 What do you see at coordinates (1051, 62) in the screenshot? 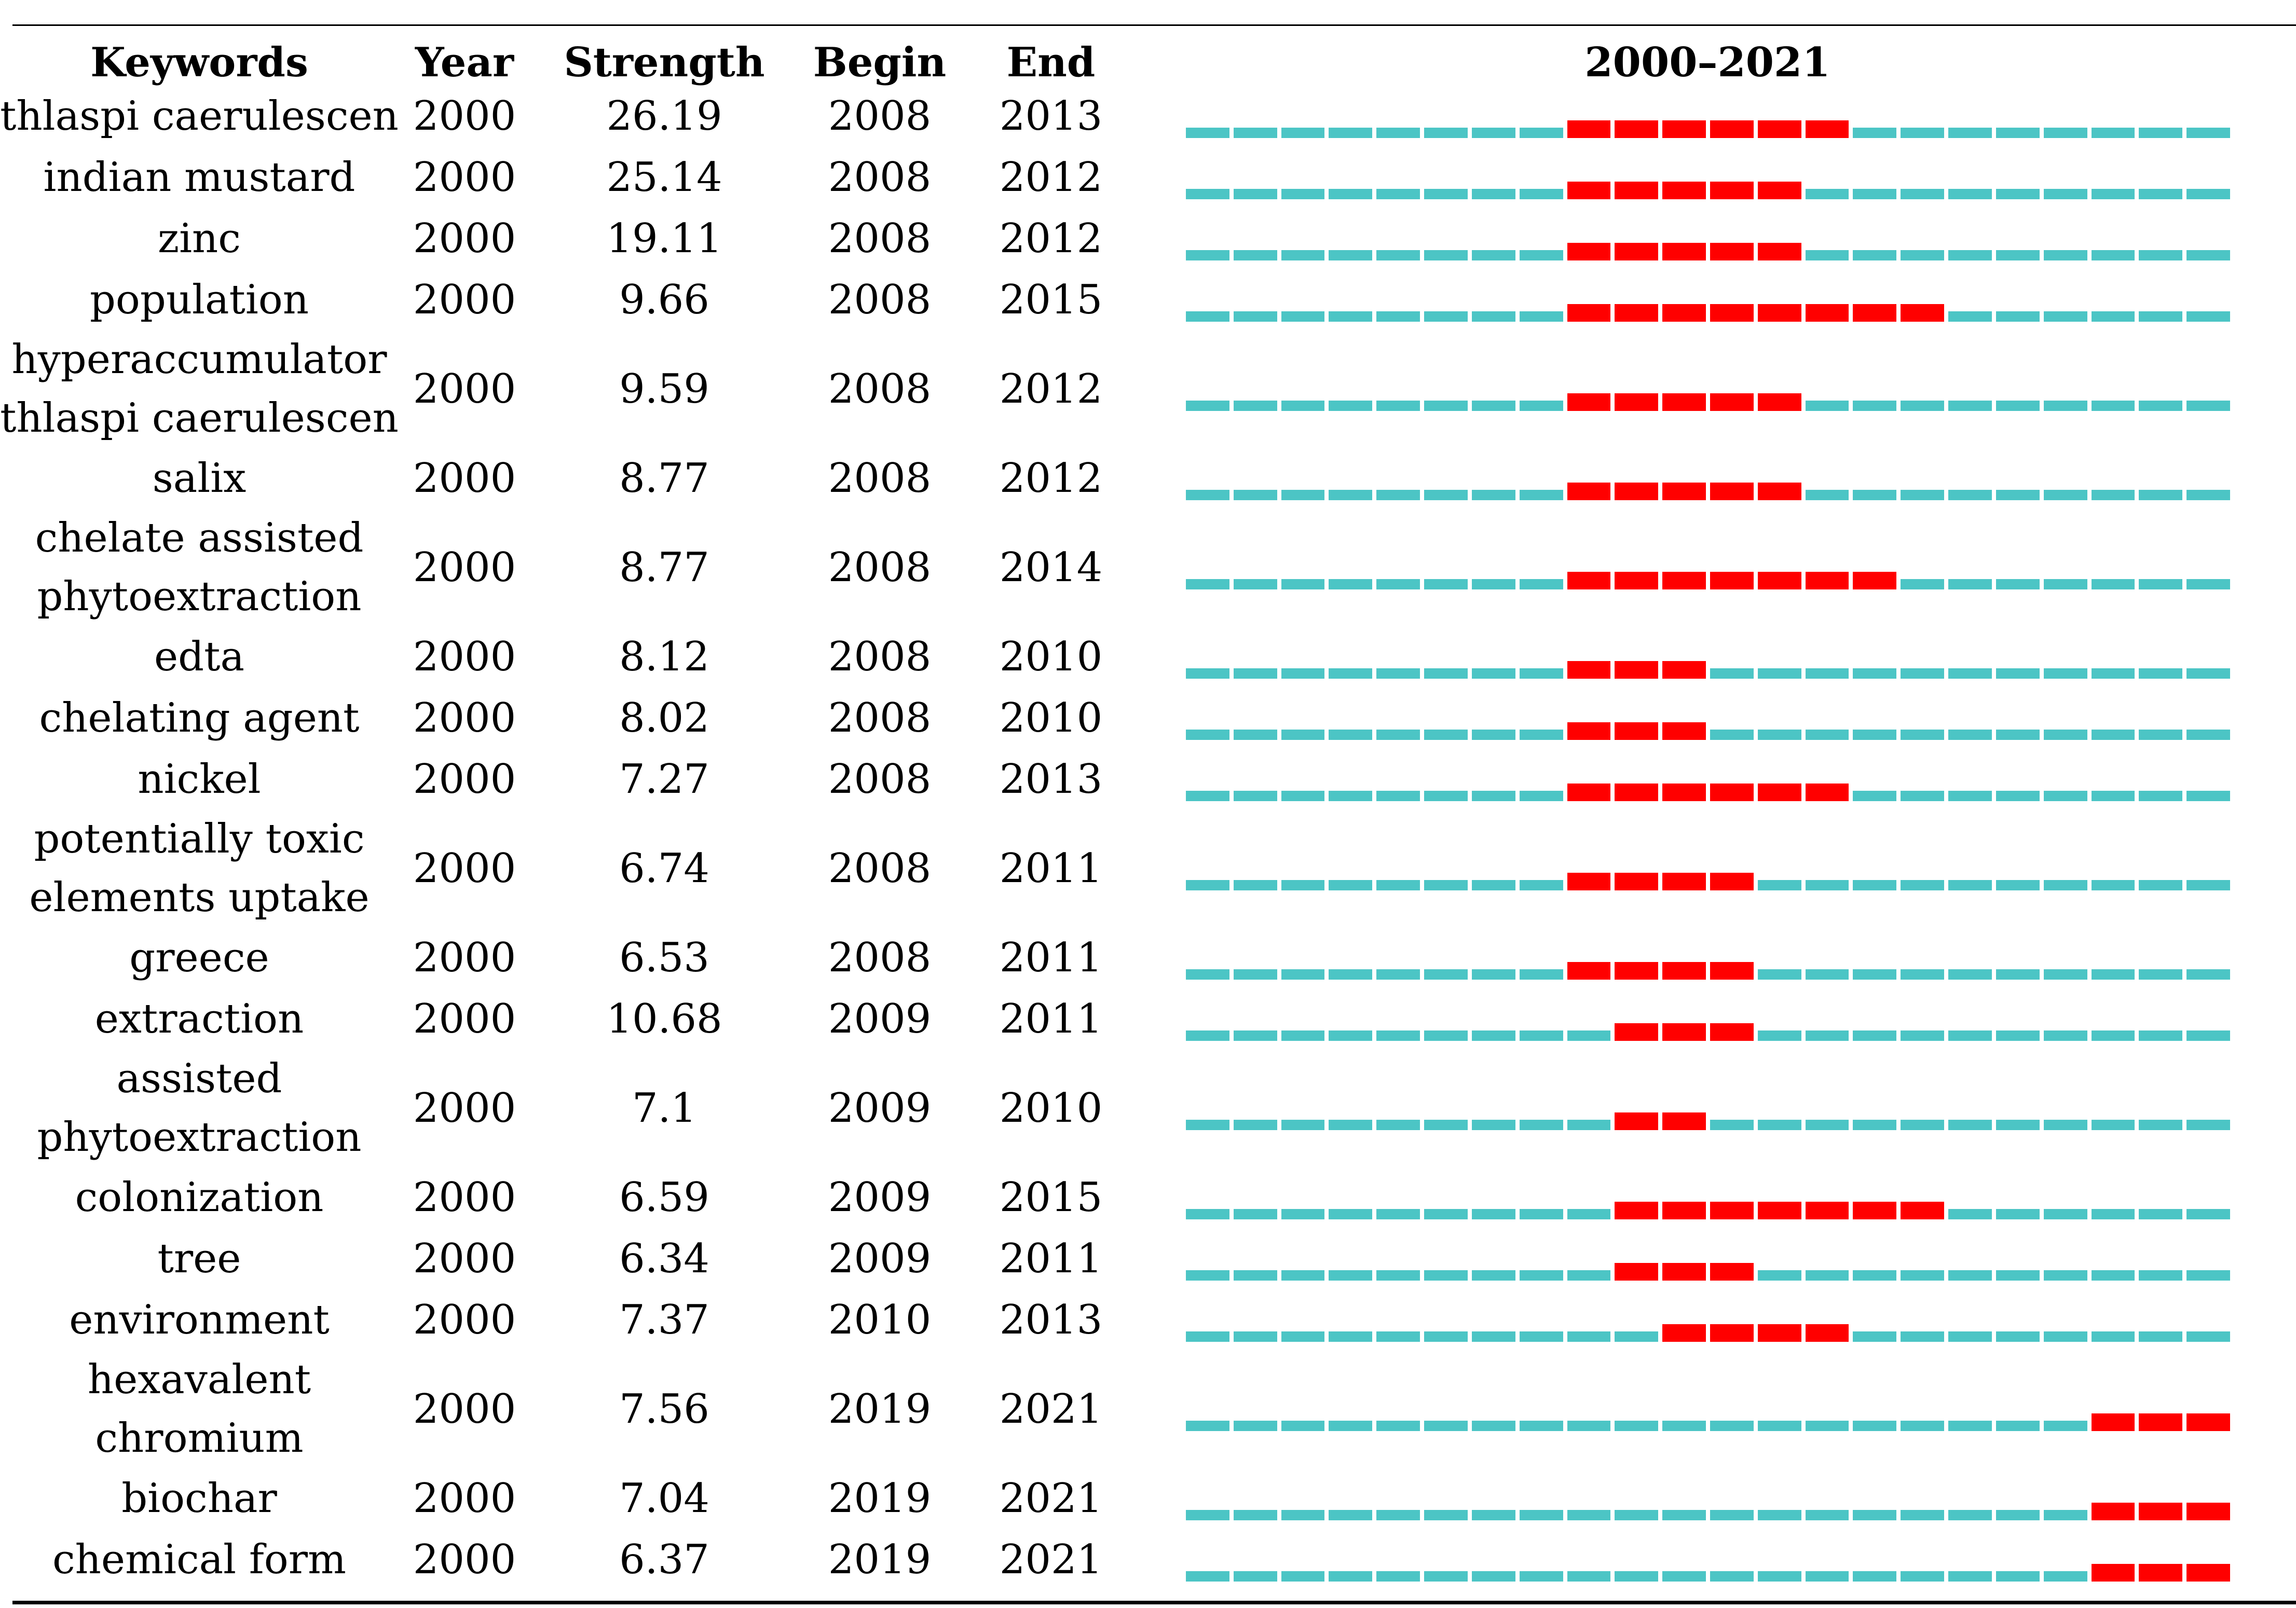
I see `header-end: End` at bounding box center [1051, 62].